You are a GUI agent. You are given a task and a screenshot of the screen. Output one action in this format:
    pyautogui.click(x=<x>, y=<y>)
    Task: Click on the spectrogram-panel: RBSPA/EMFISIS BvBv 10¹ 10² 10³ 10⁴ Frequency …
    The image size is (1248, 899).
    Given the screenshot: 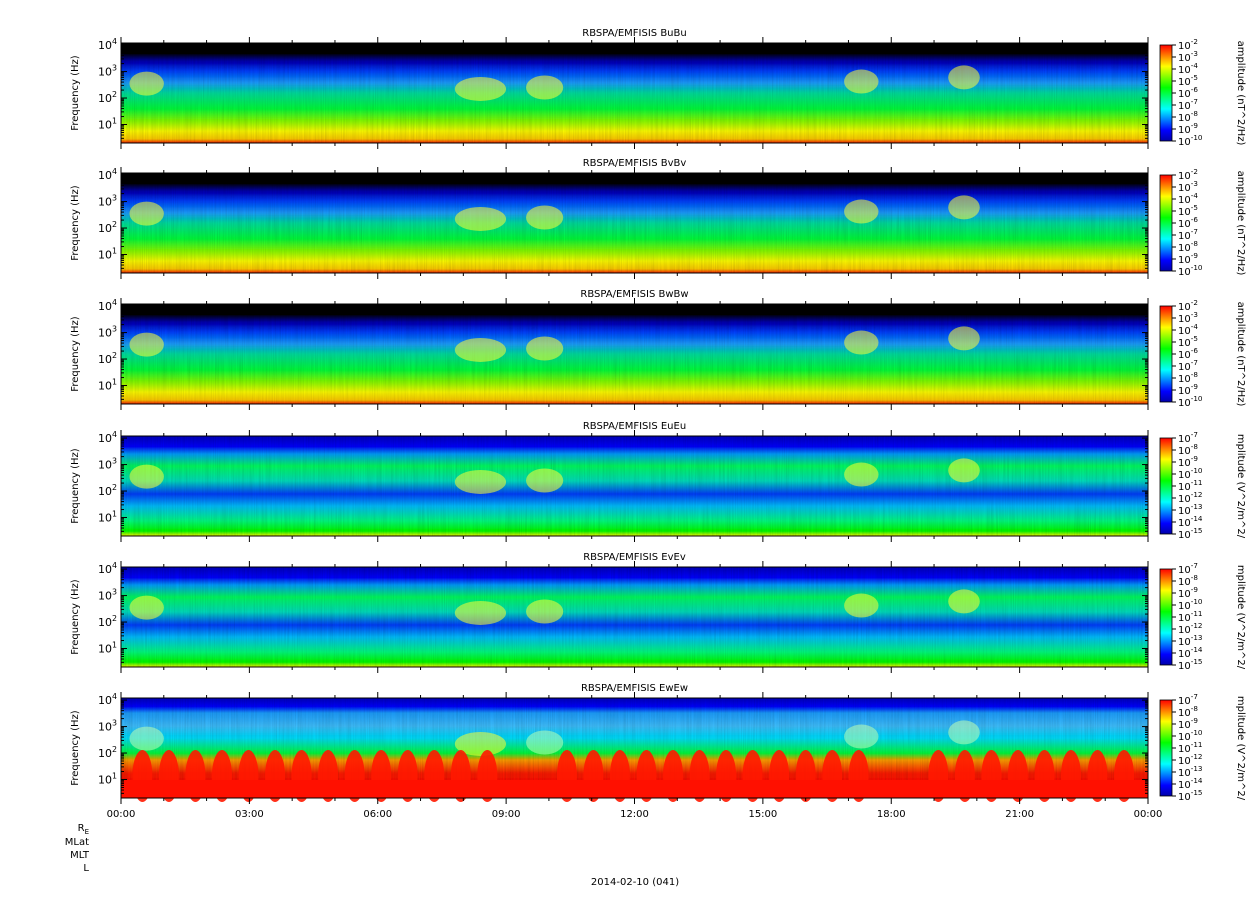 What is the action you would take?
    pyautogui.click(x=658, y=218)
    